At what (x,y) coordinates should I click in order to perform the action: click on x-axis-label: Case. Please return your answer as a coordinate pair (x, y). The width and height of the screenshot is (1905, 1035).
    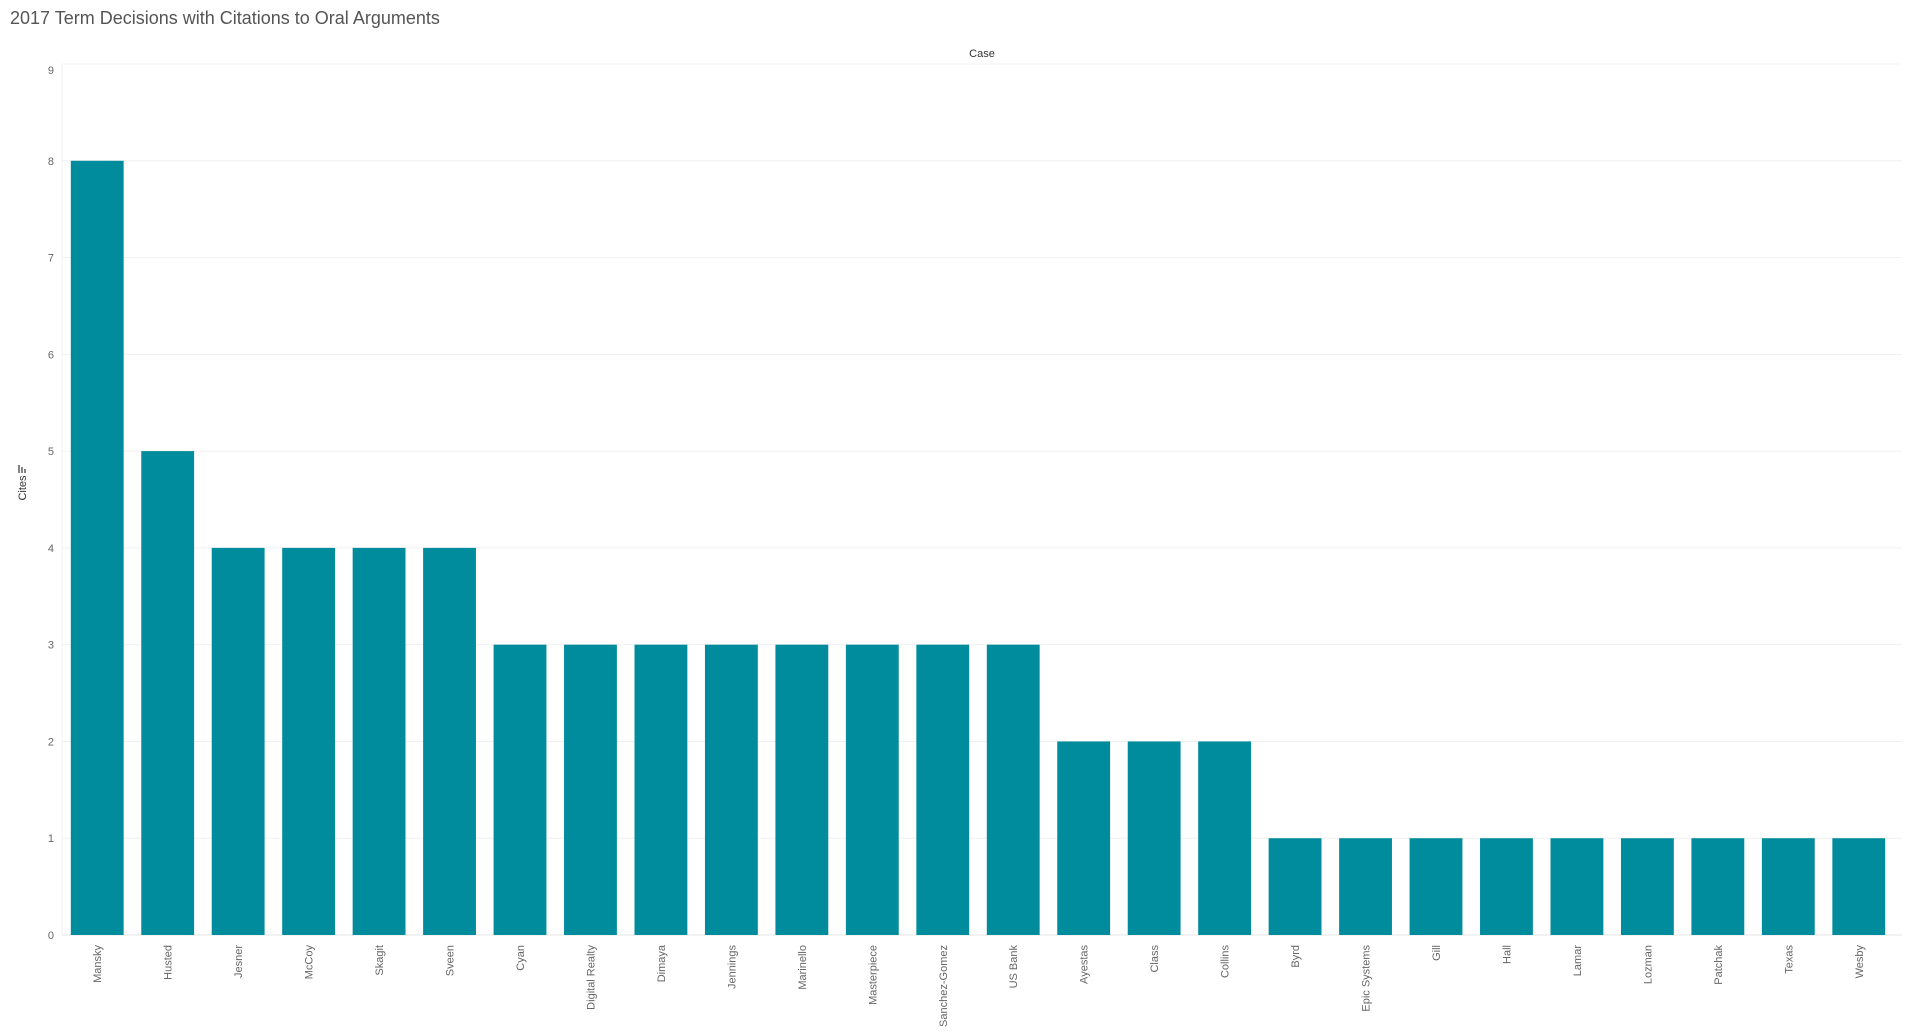
    Looking at the image, I should click on (982, 54).